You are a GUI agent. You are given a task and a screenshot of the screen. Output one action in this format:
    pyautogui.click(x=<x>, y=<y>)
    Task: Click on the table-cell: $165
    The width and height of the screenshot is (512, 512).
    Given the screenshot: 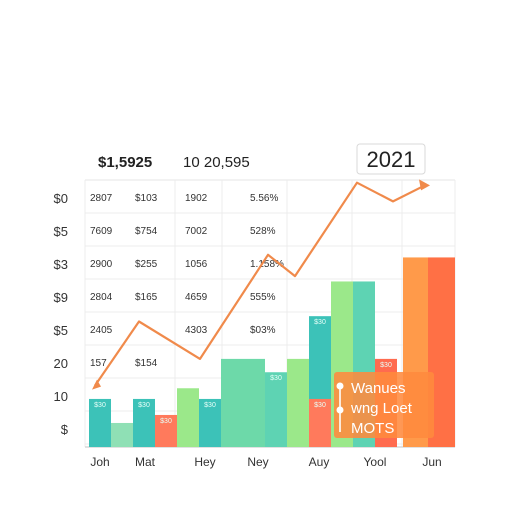 What is the action you would take?
    pyautogui.click(x=146, y=297)
    